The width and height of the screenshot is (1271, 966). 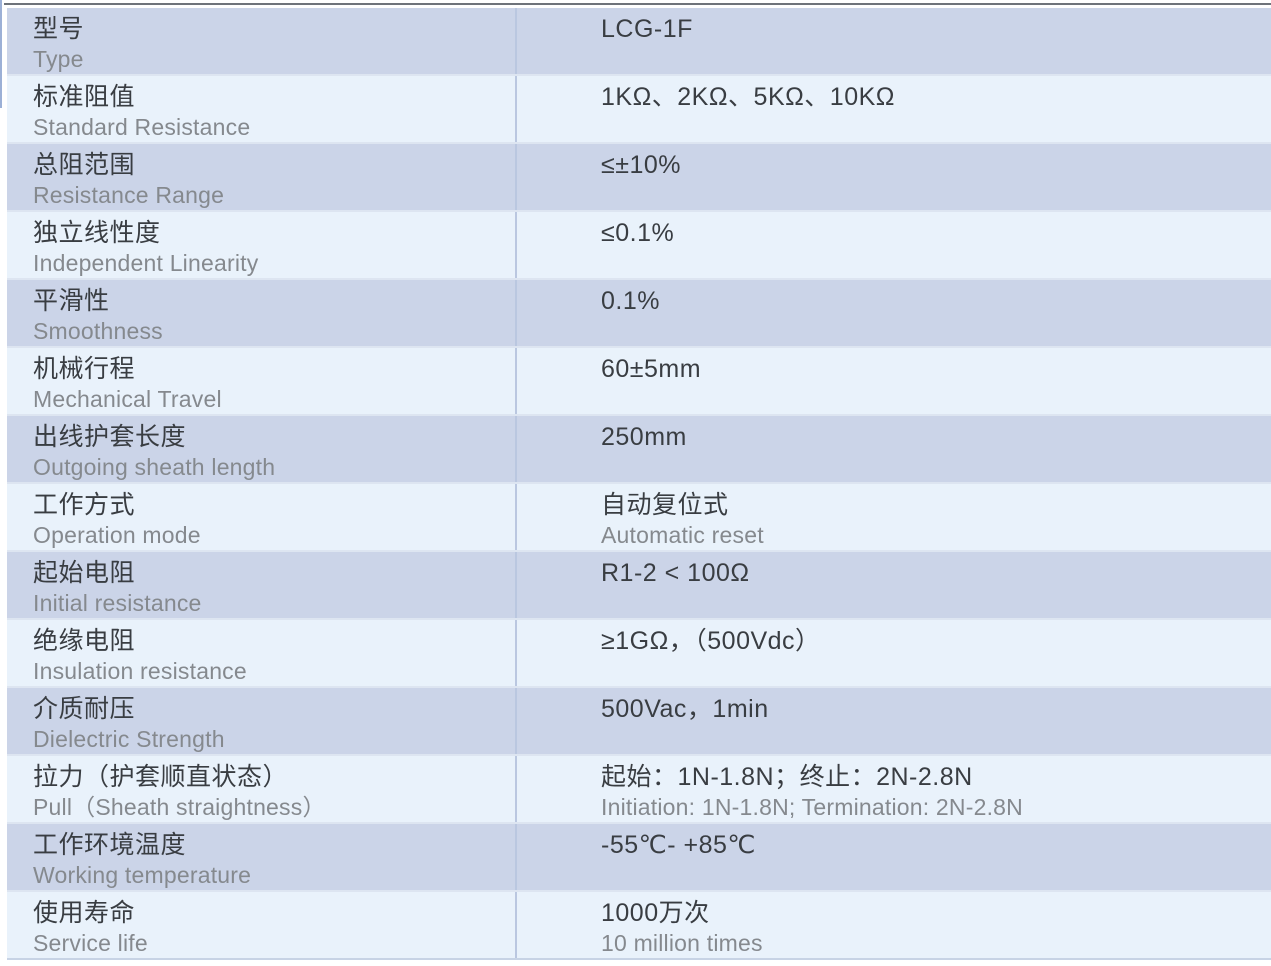 I want to click on spec-value-primary: 起始：1N-1.8N；终止：2N-2.8N, so click(x=787, y=777).